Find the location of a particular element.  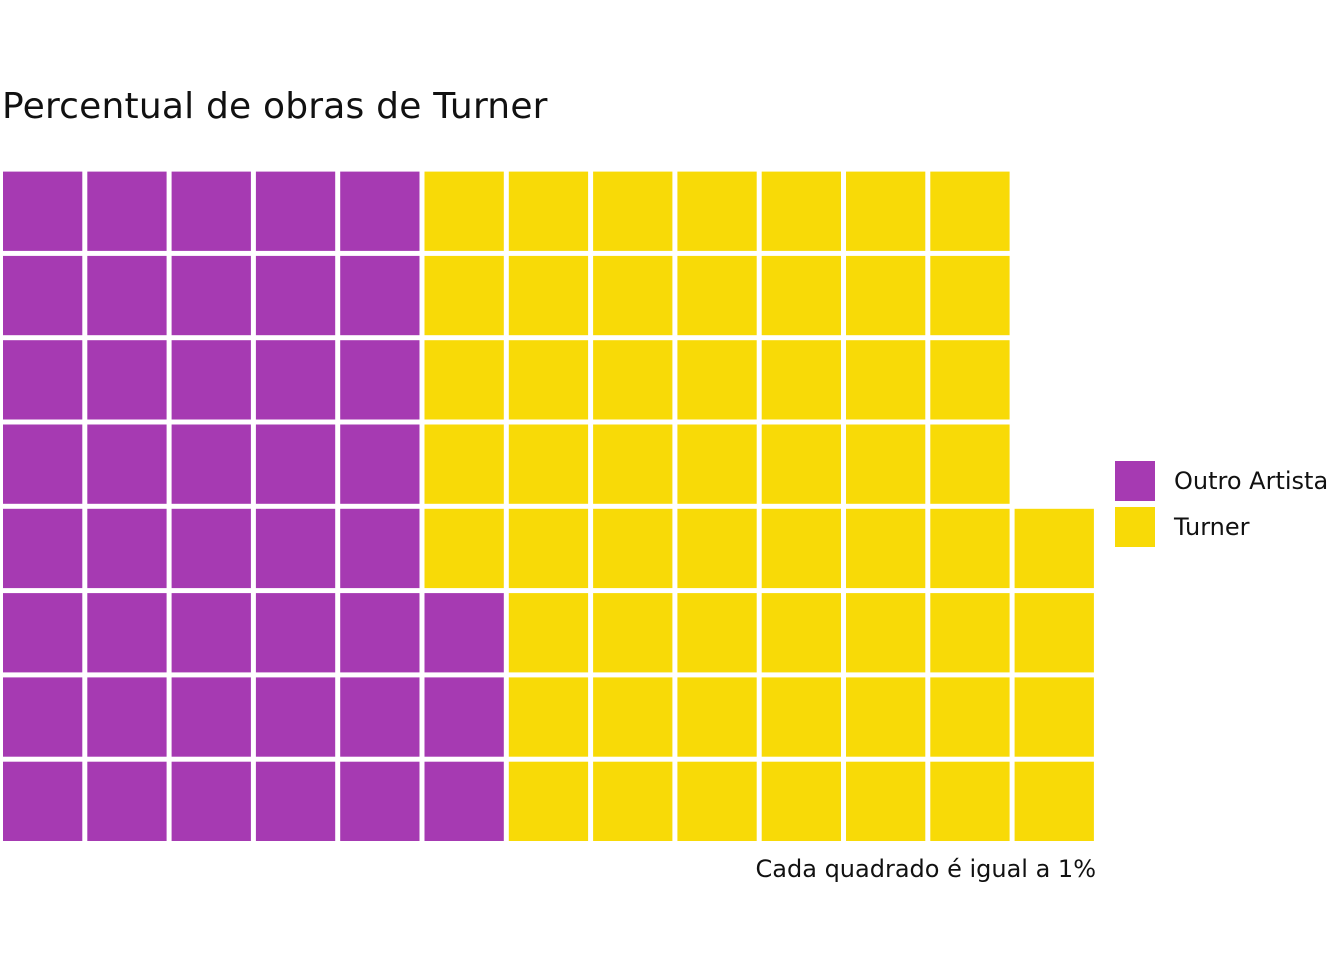

legend-item-turner: Turner is located at coordinates (1221, 527).